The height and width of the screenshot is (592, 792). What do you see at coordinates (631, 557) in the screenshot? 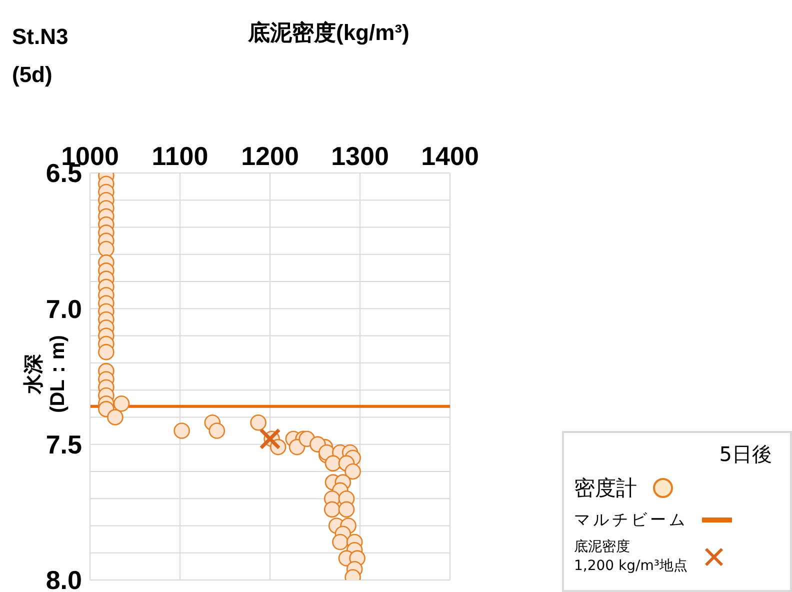
I see `legend-label: 底泥密度 1,200 kg/m³地点` at bounding box center [631, 557].